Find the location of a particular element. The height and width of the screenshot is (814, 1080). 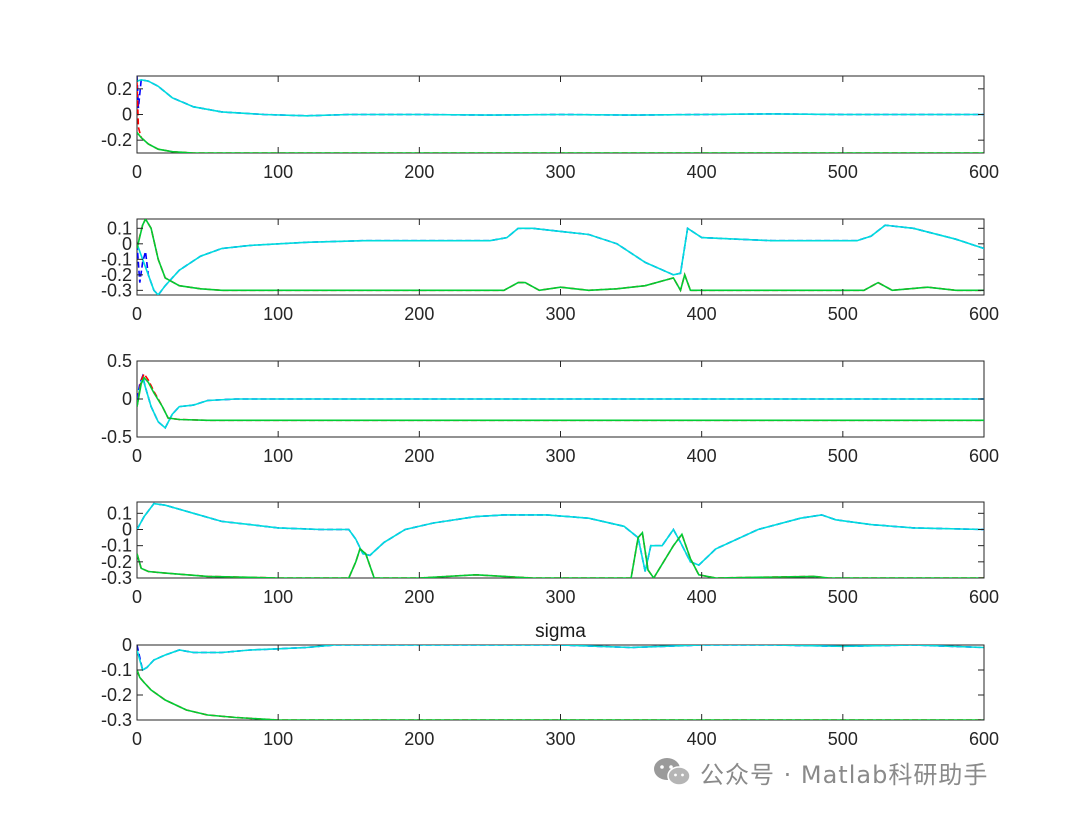

watermark-text: 公众号 · Matlab科研助手 is located at coordinates (844, 774).